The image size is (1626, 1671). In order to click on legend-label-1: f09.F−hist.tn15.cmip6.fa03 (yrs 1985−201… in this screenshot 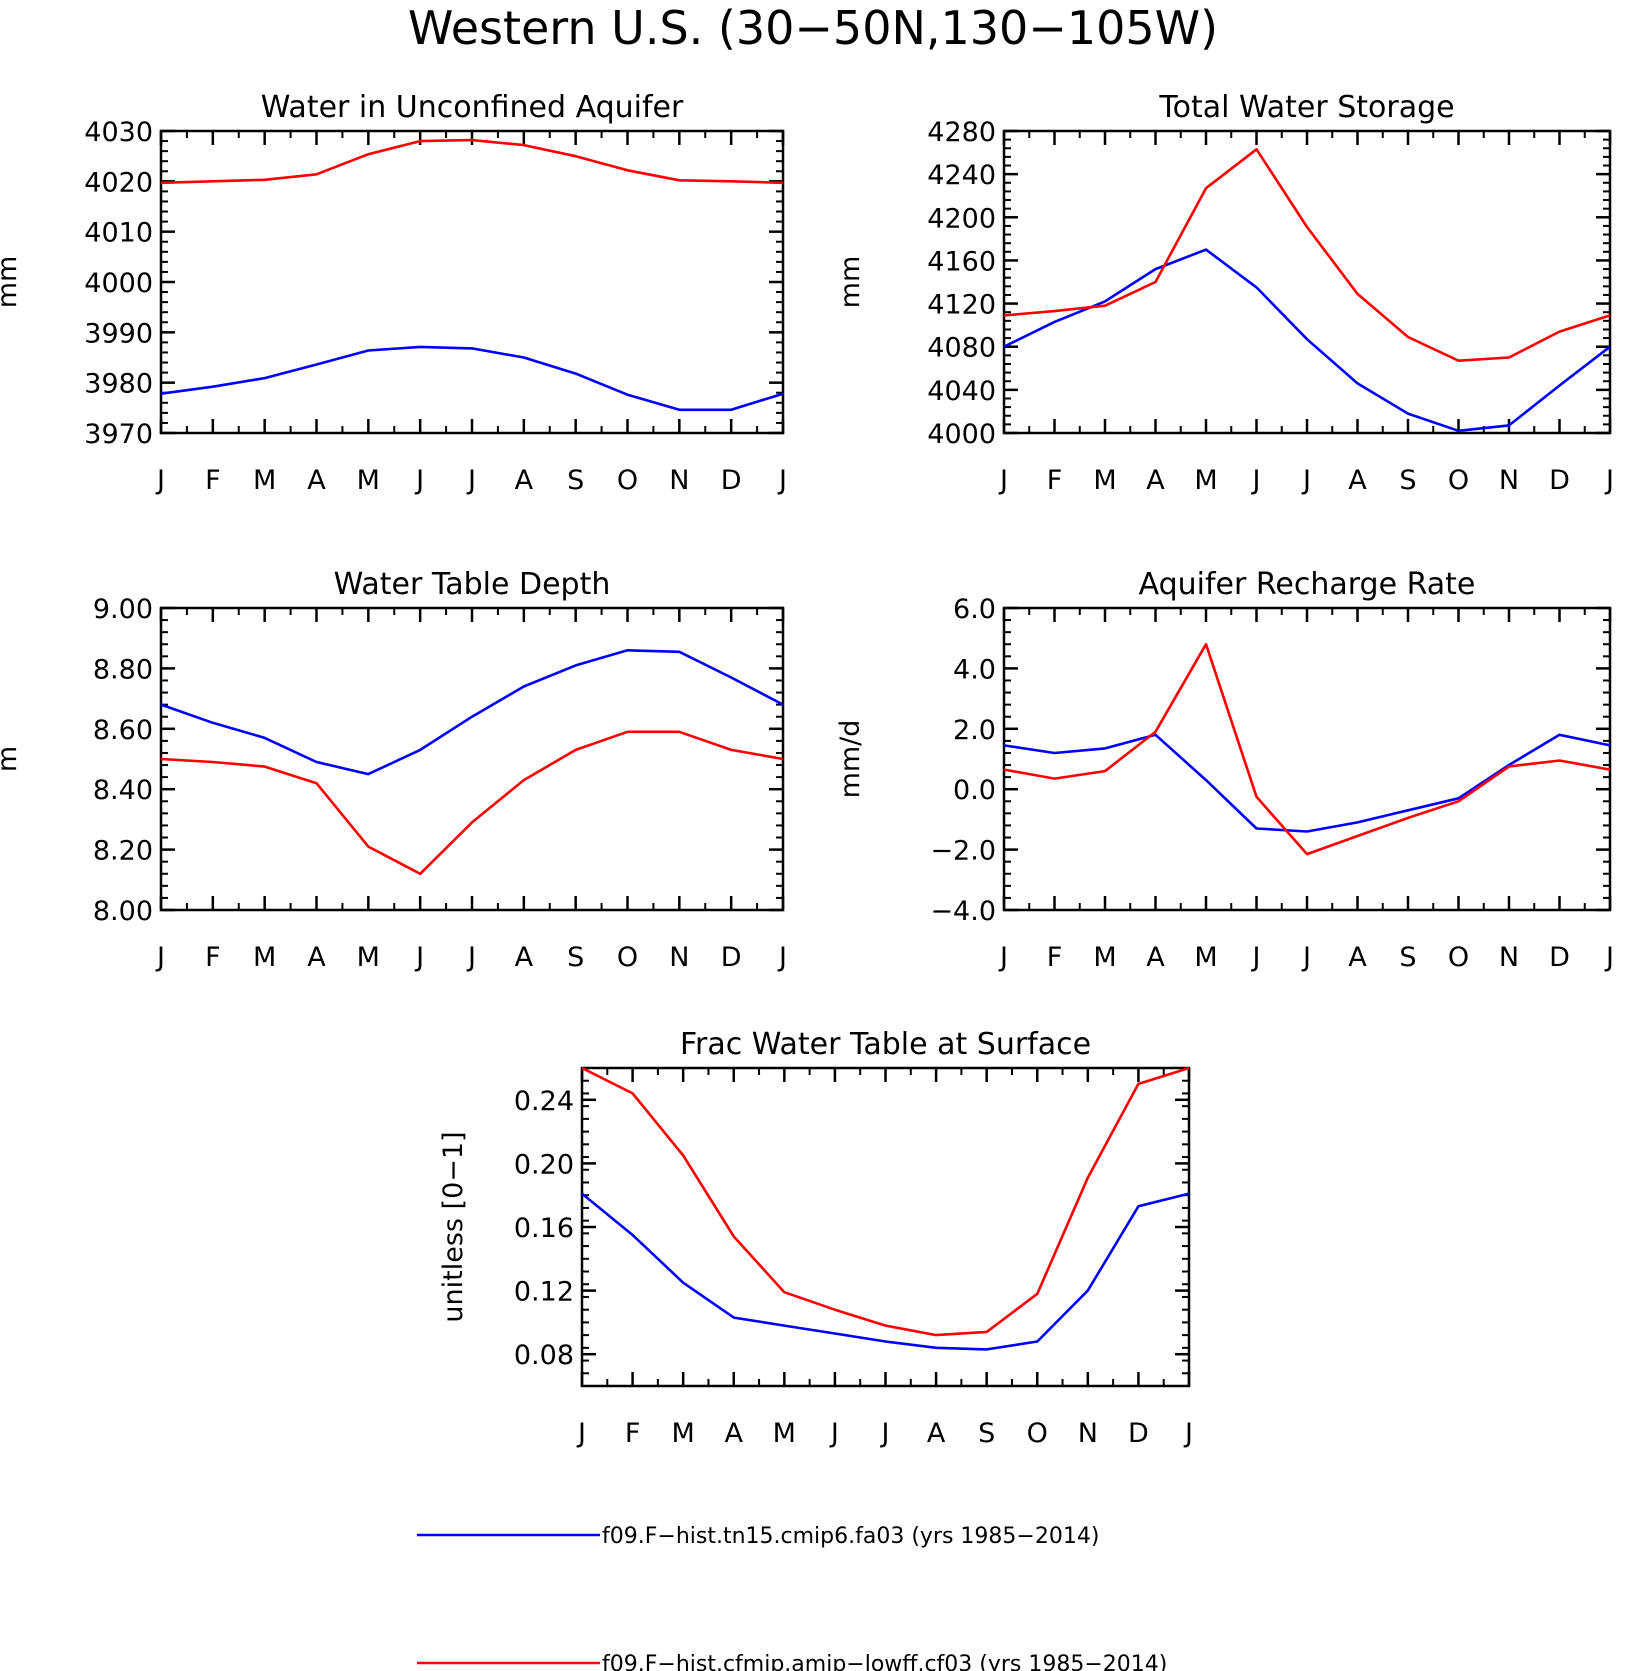, I will do `click(850, 1536)`.